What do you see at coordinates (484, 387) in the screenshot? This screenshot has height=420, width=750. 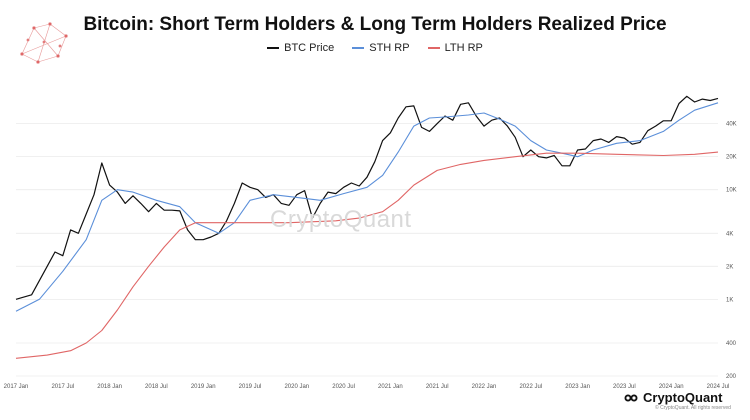 I see `x-tick-label: 2022 Jan` at bounding box center [484, 387].